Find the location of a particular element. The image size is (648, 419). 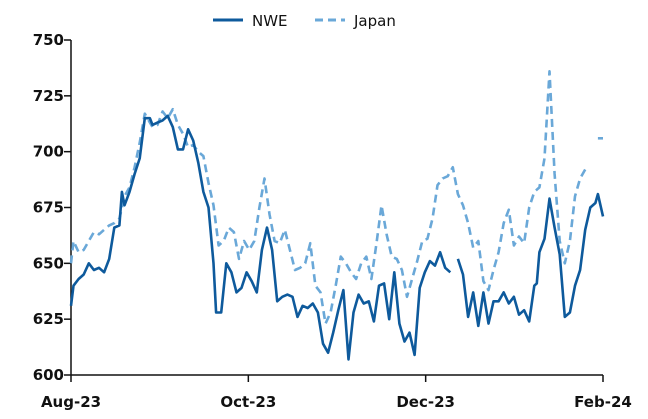

y-tick-label-700: 700 is located at coordinates (48, 152).